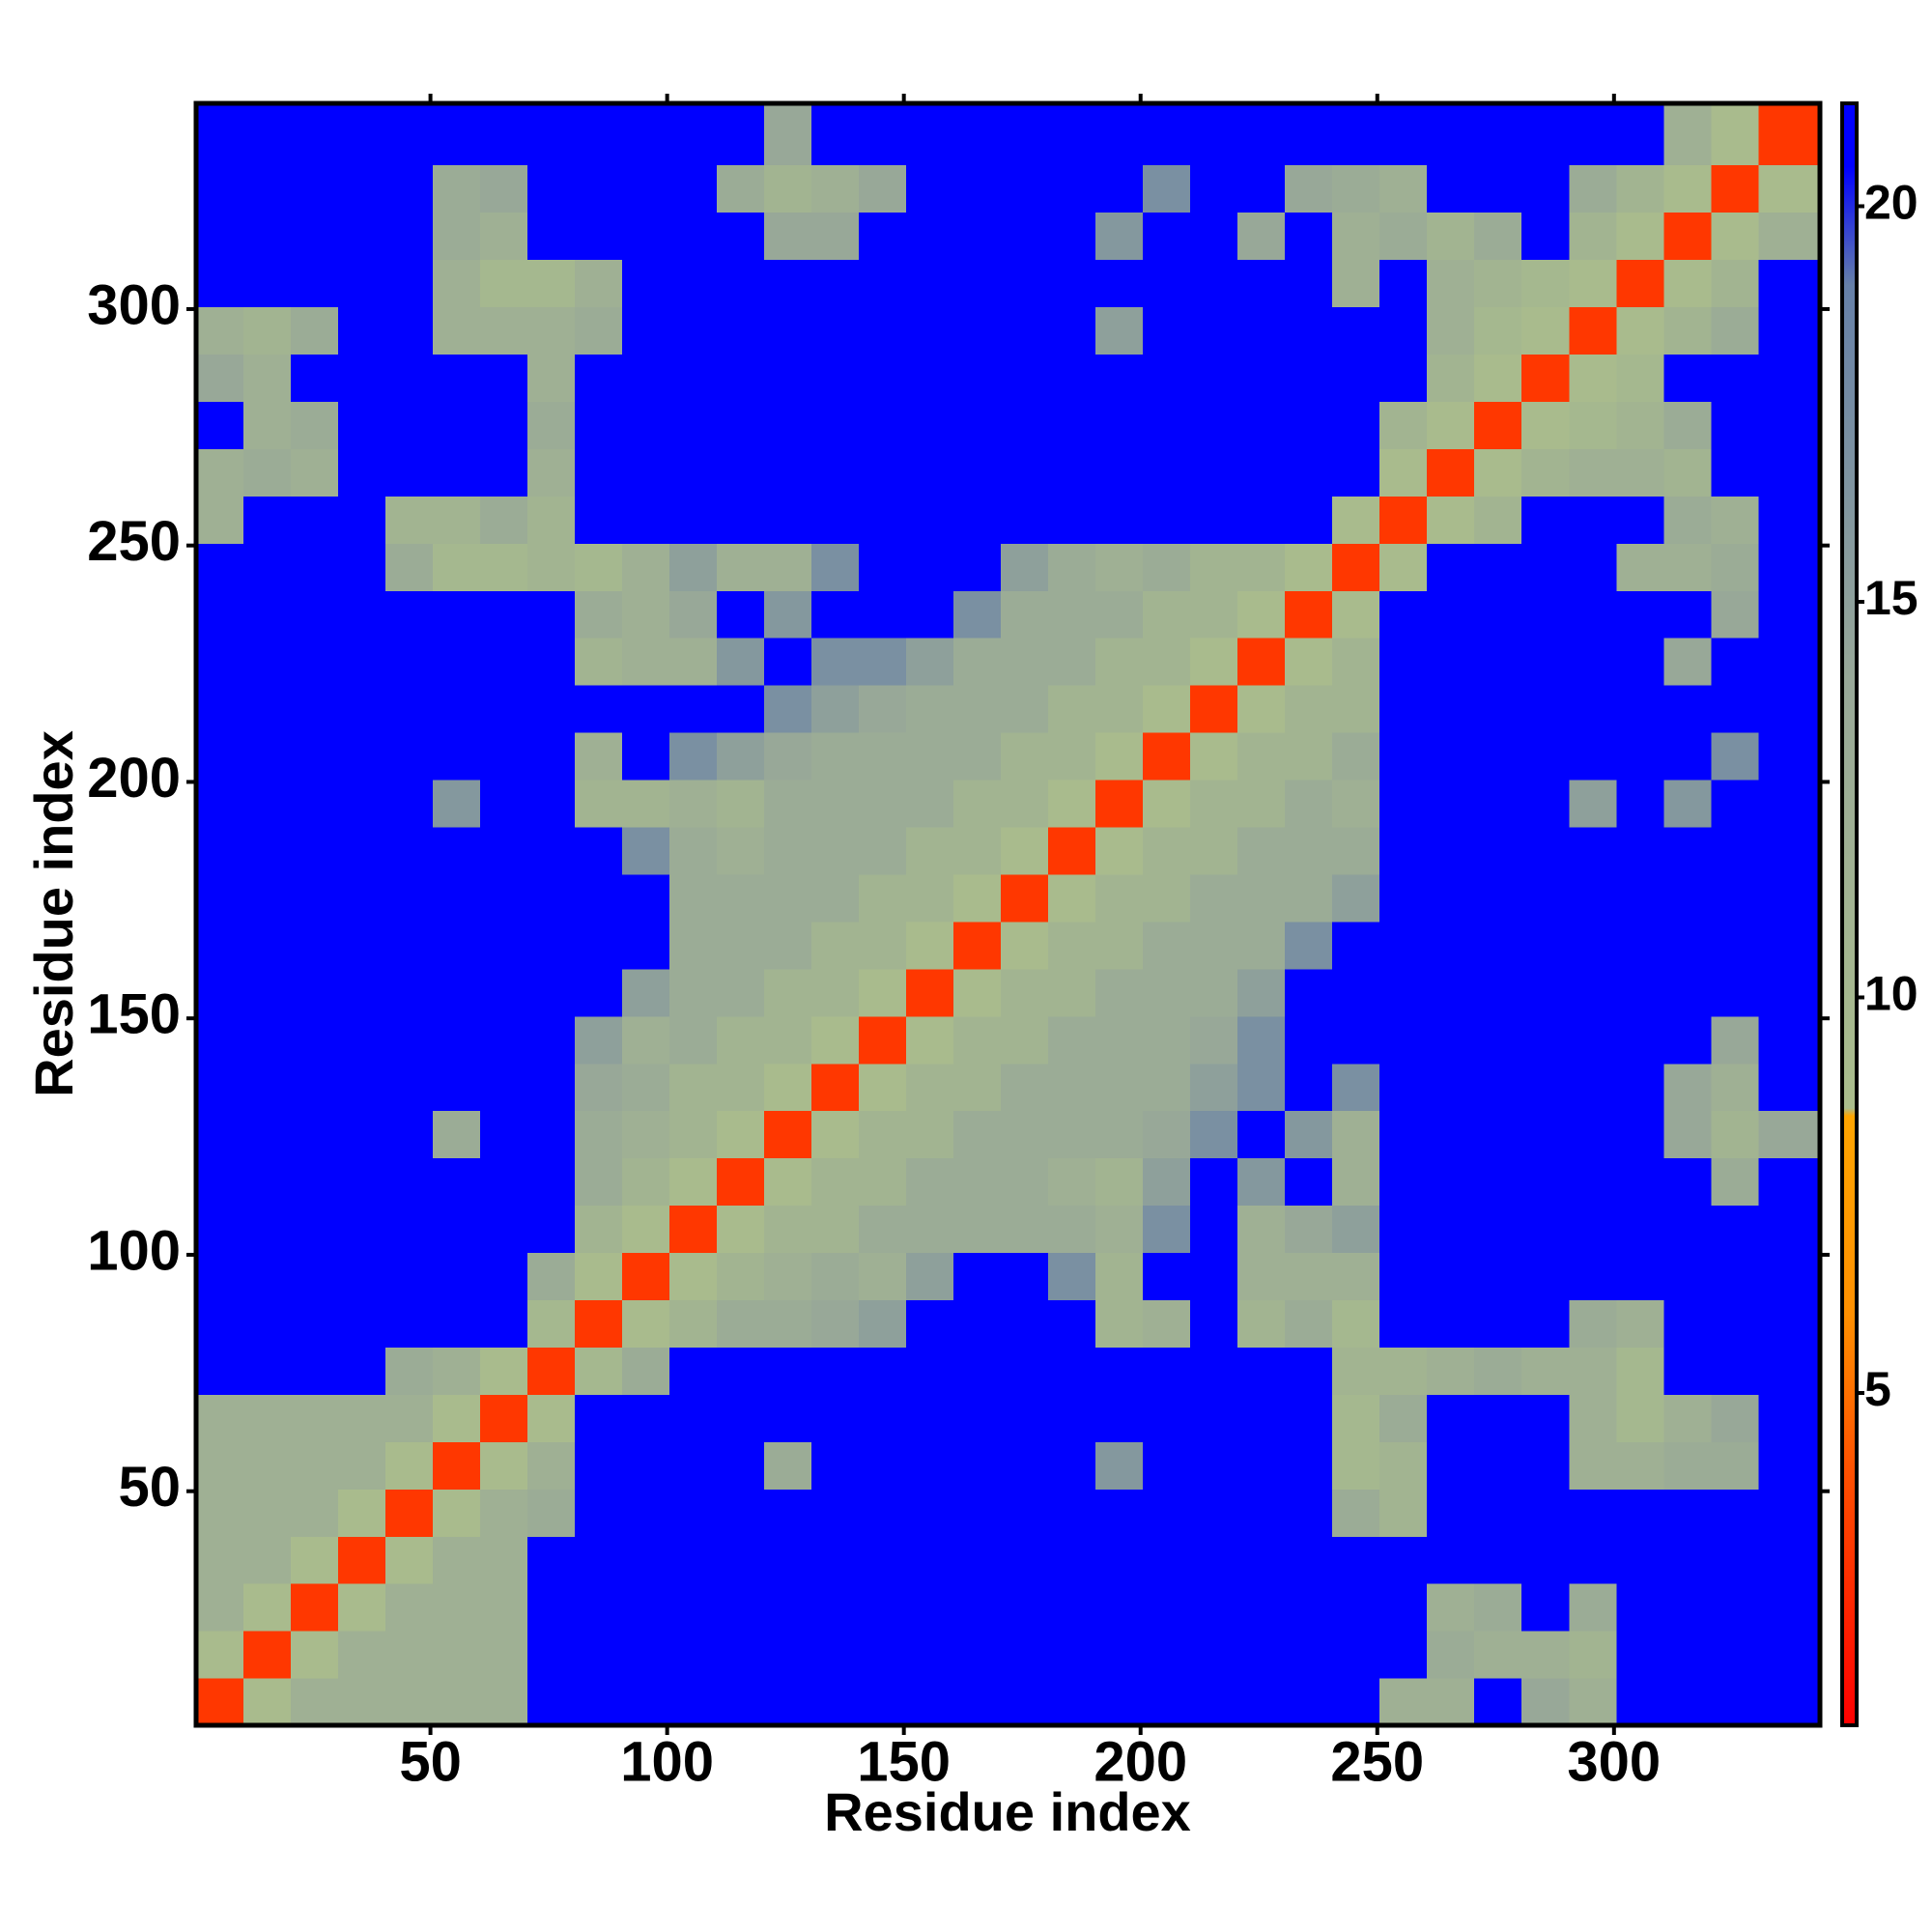  I want to click on x-tick-label: 50, so click(430, 1761).